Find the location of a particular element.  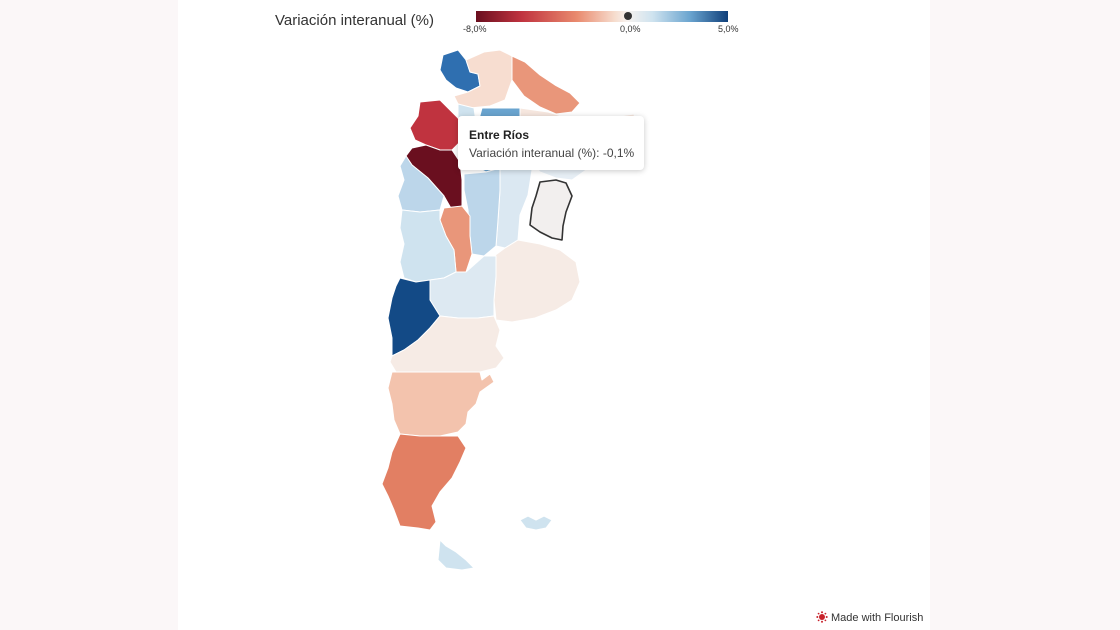

legend-color-scale is located at coordinates (602, 16).